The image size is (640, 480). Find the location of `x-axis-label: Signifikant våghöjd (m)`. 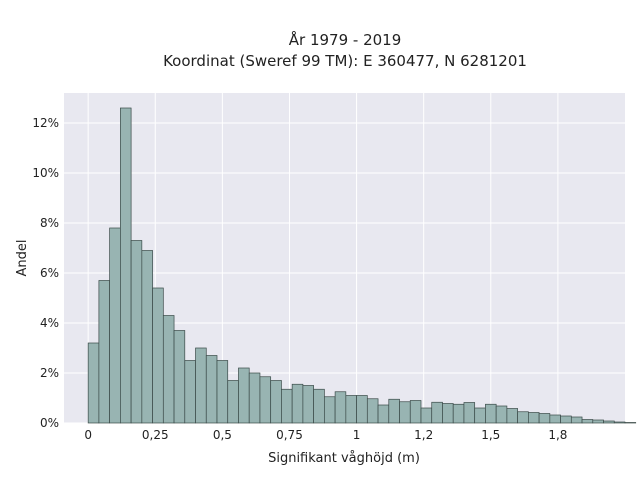

x-axis-label: Signifikant våghöjd (m) is located at coordinates (344, 458).